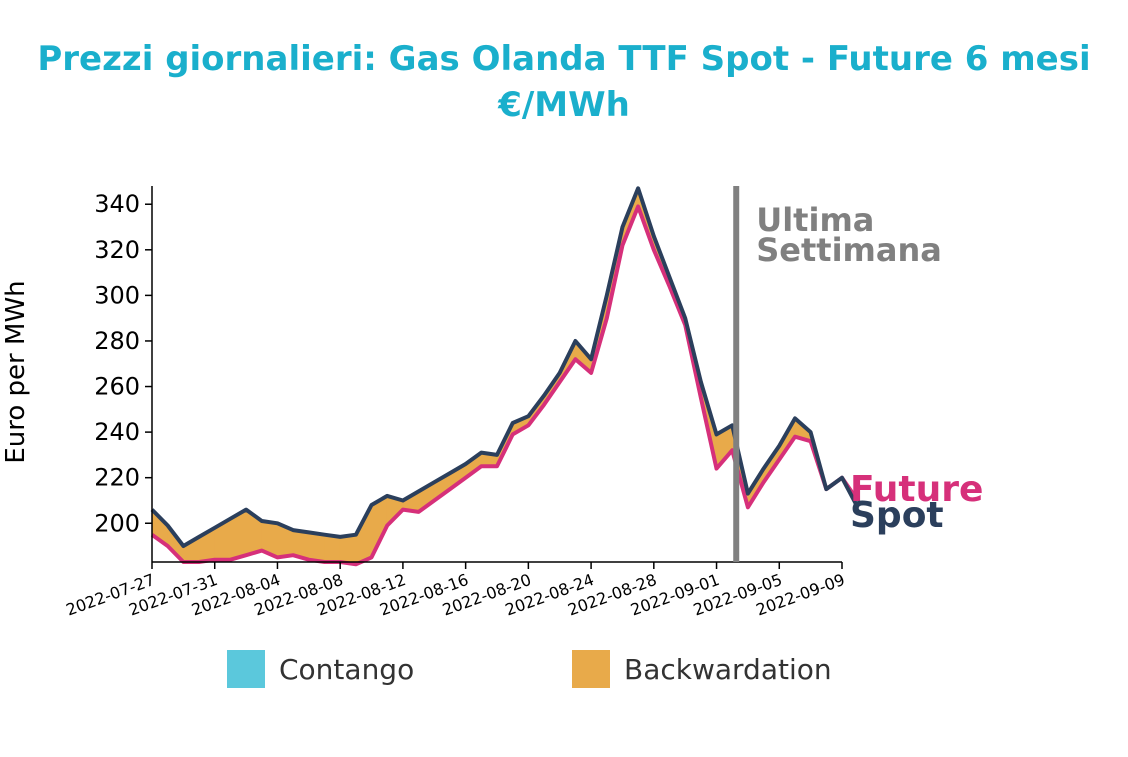 The image size is (1128, 757). I want to click on y-tick-label: 280, so click(117, 341).